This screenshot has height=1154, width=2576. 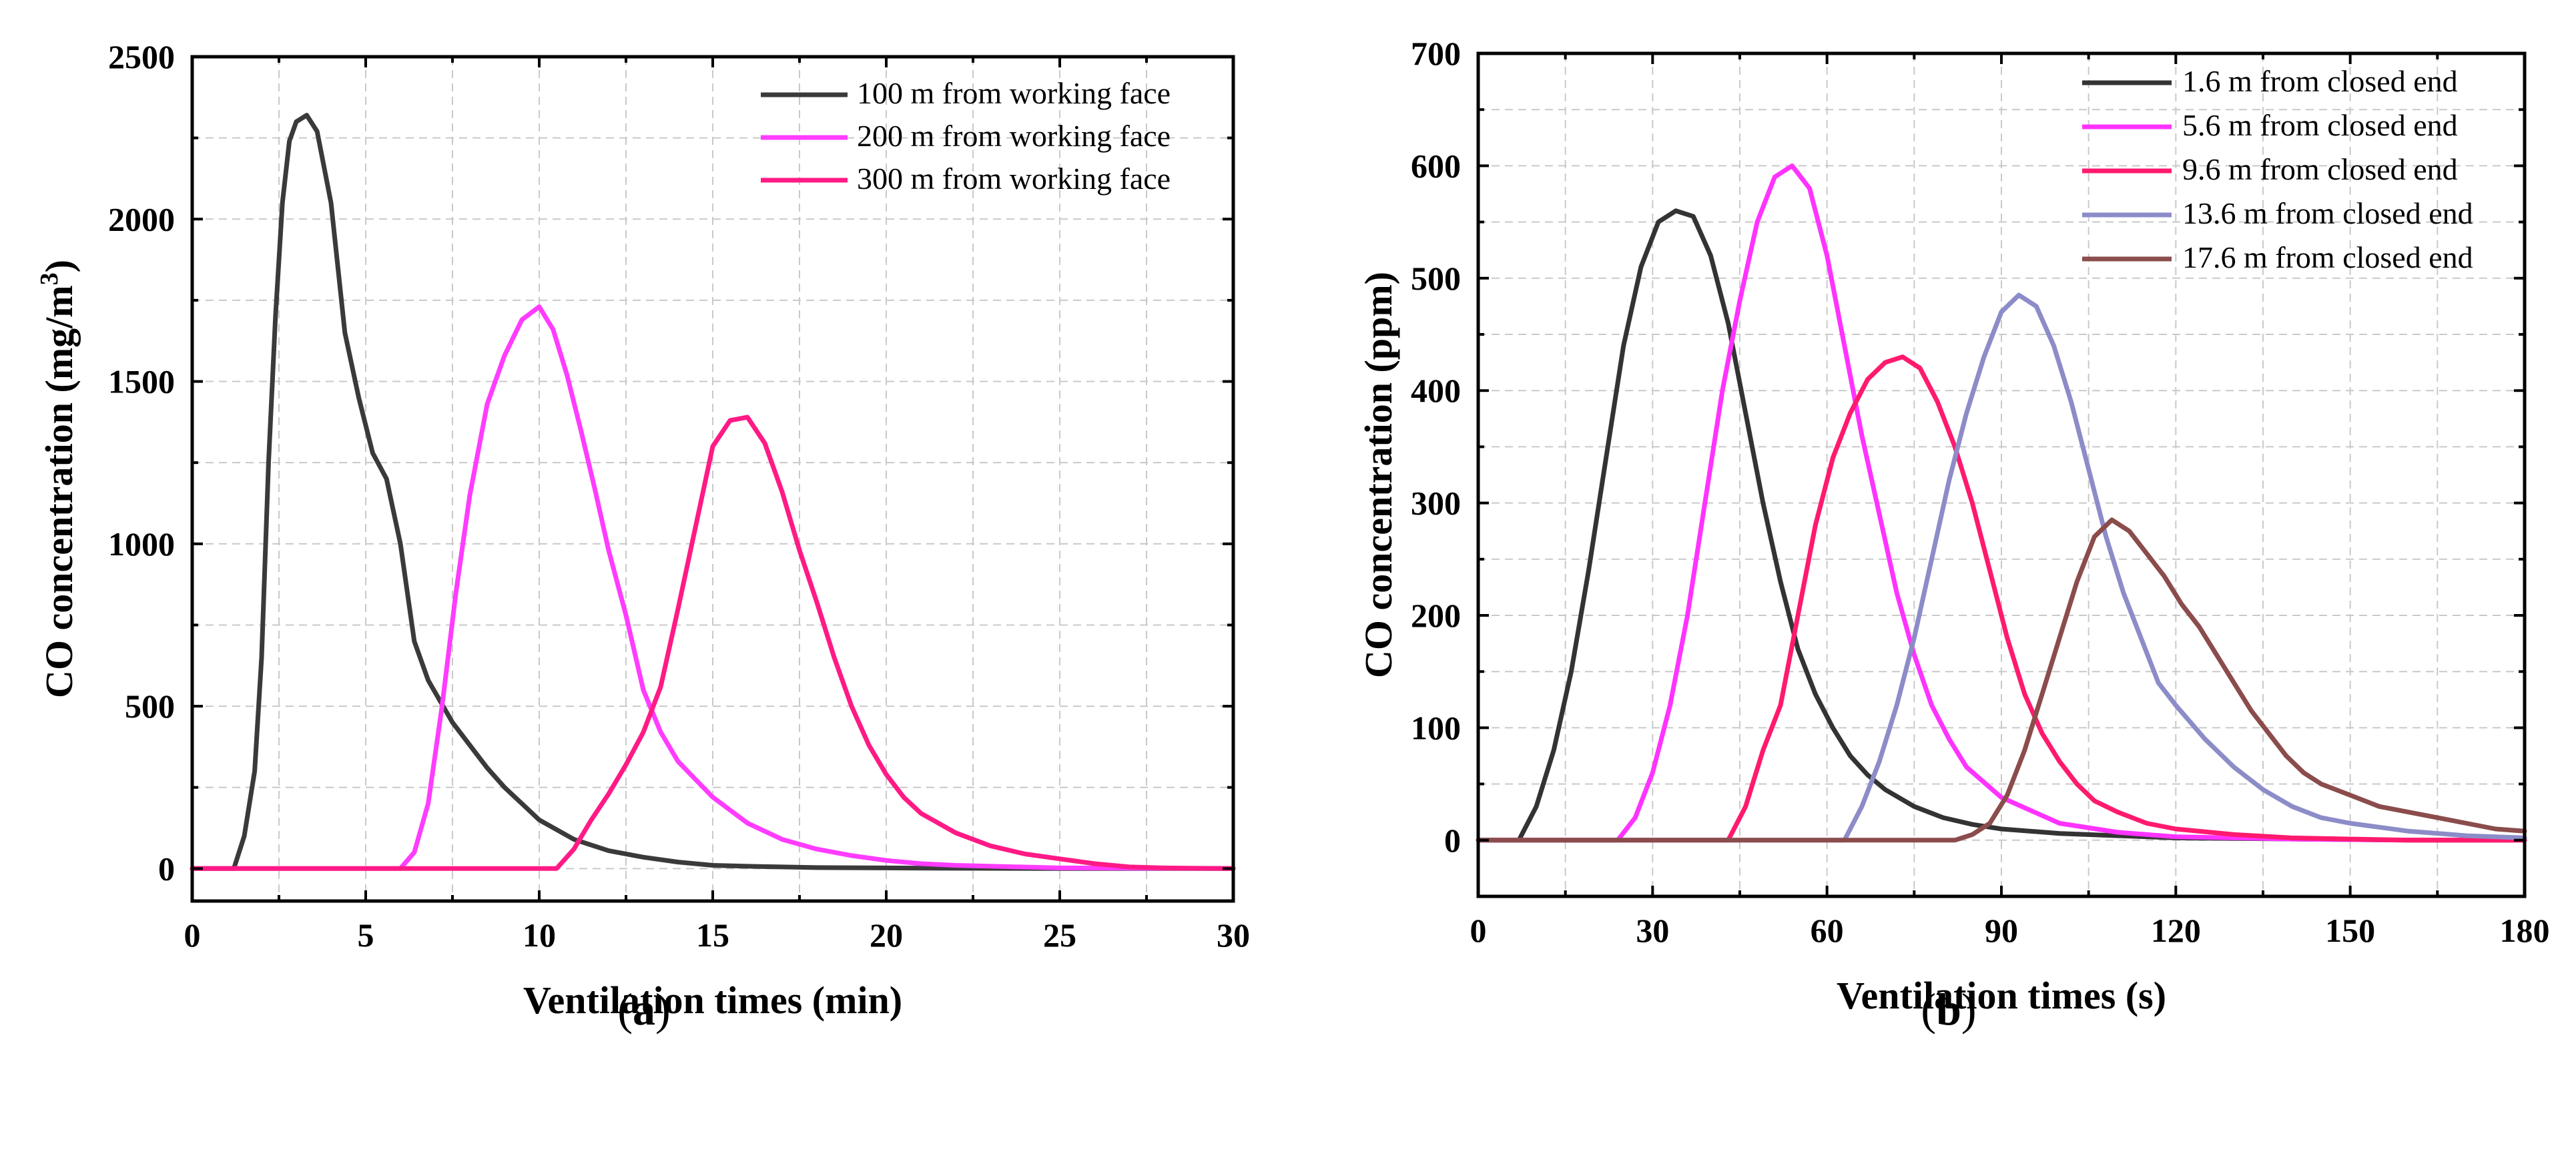 What do you see at coordinates (141, 381) in the screenshot?
I see `y-tick-label: 1500` at bounding box center [141, 381].